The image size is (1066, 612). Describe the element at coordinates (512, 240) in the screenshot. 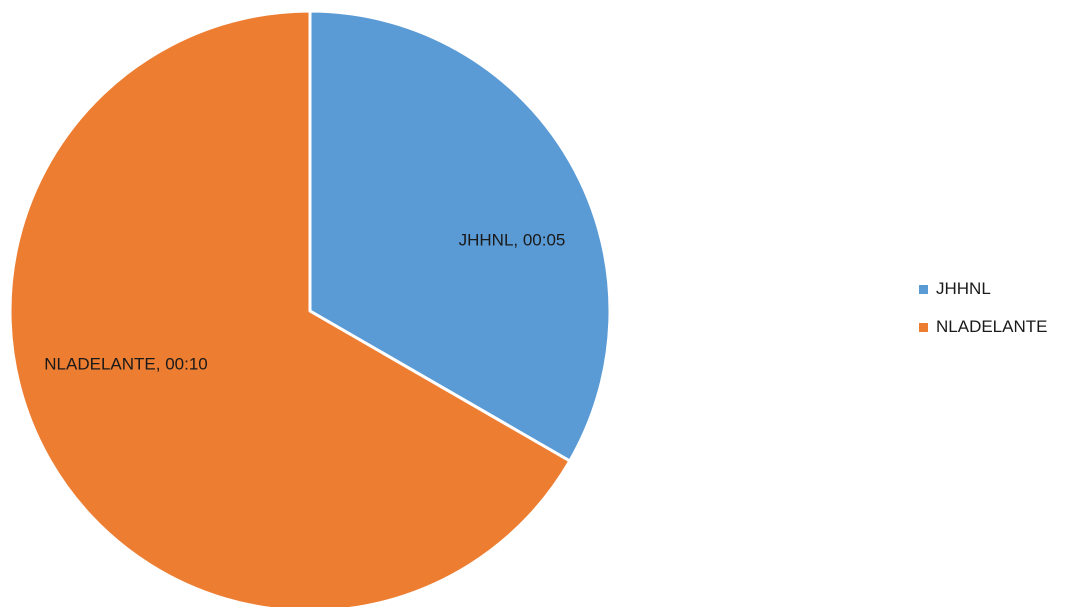

I see `data-label-jhhnl: JHHNL, 00:05` at that location.